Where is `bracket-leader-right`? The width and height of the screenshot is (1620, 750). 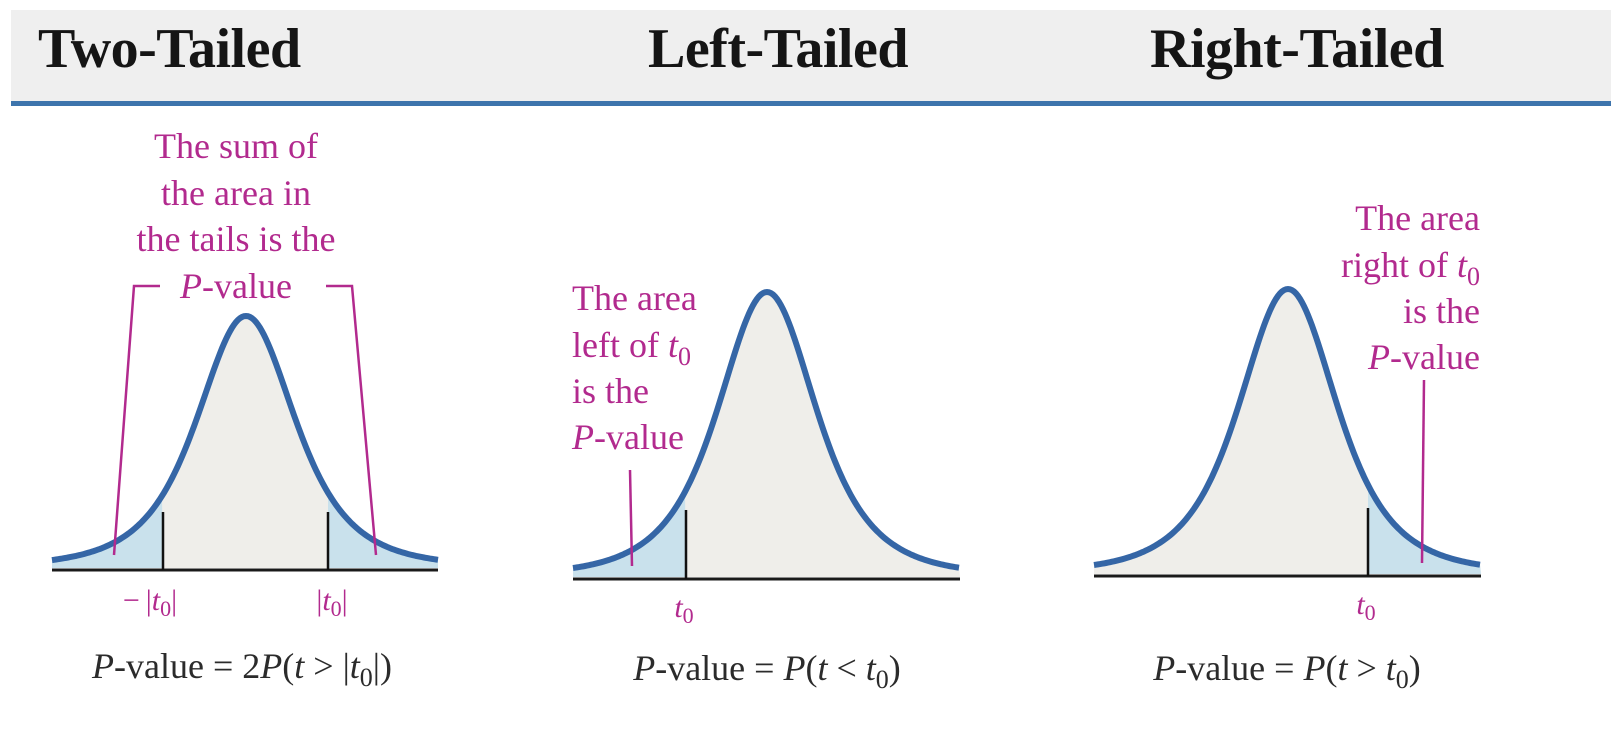
bracket-leader-right is located at coordinates (352, 420).